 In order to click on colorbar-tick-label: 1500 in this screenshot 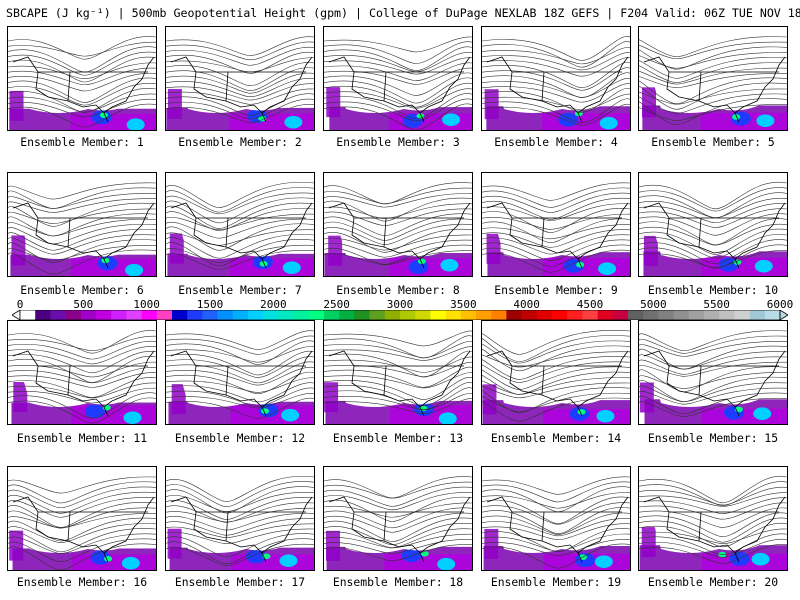, I will do `click(210, 304)`.